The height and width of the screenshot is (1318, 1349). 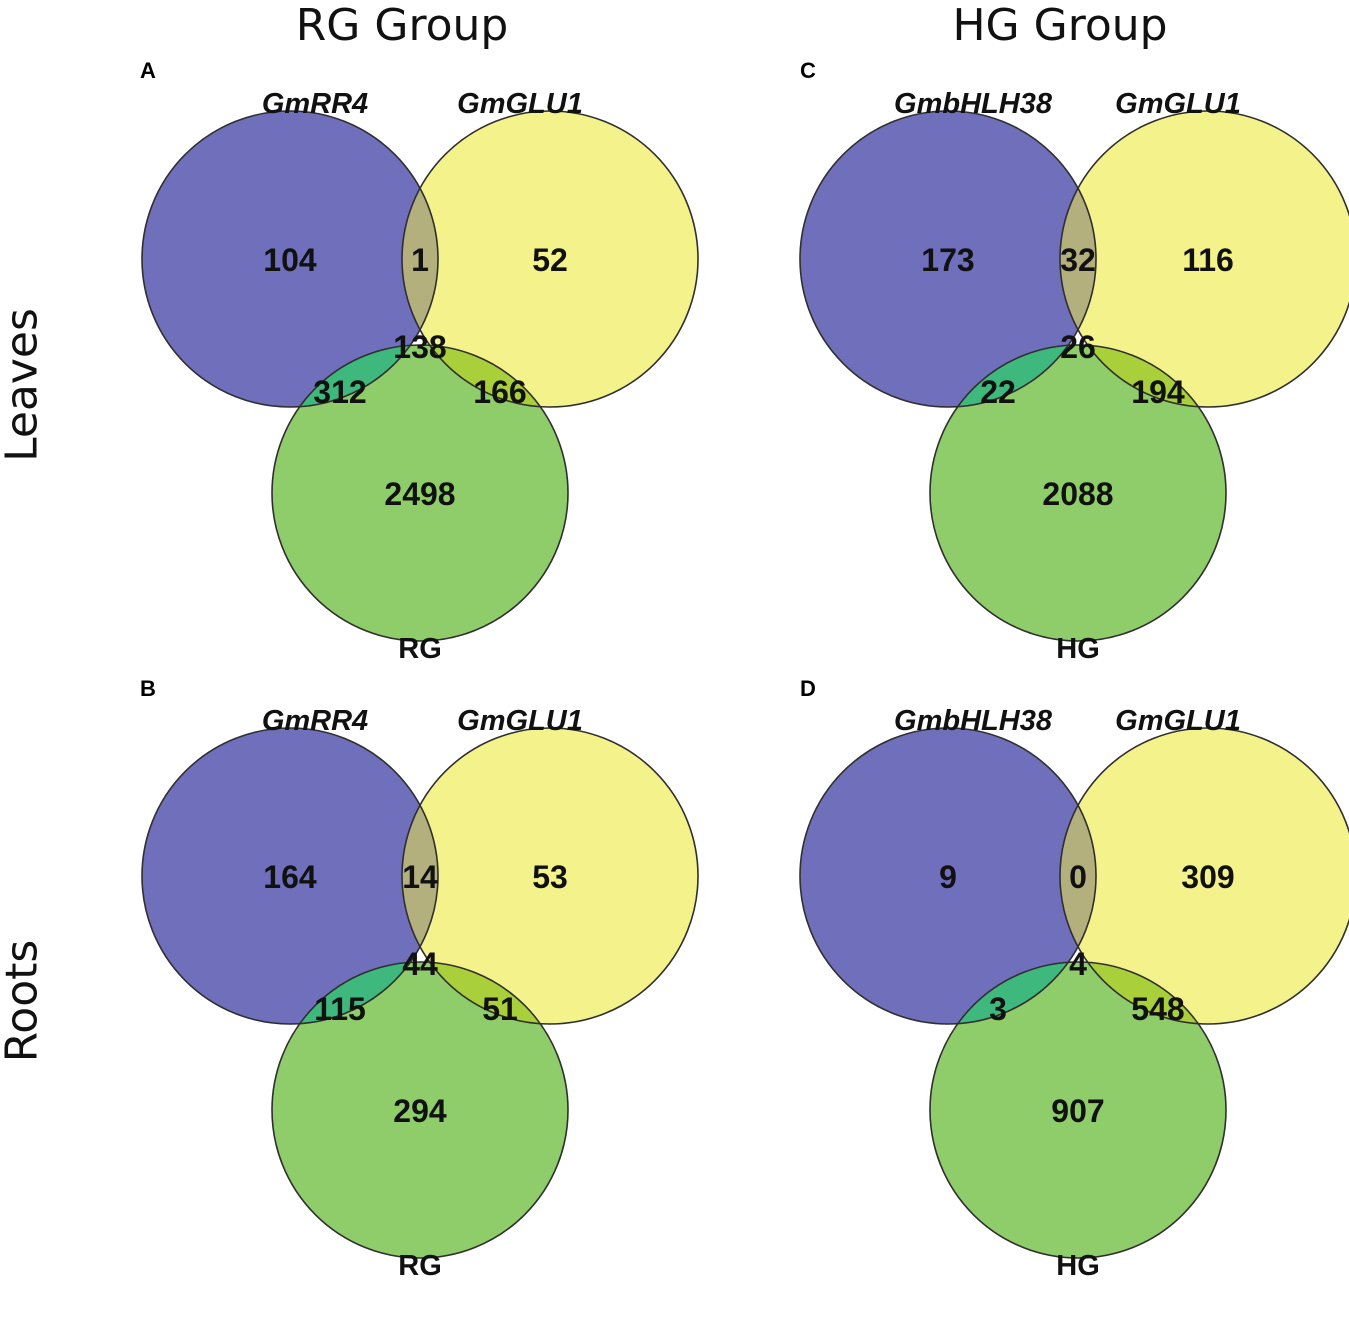 I want to click on count-s123: 26, so click(x=1078, y=347).